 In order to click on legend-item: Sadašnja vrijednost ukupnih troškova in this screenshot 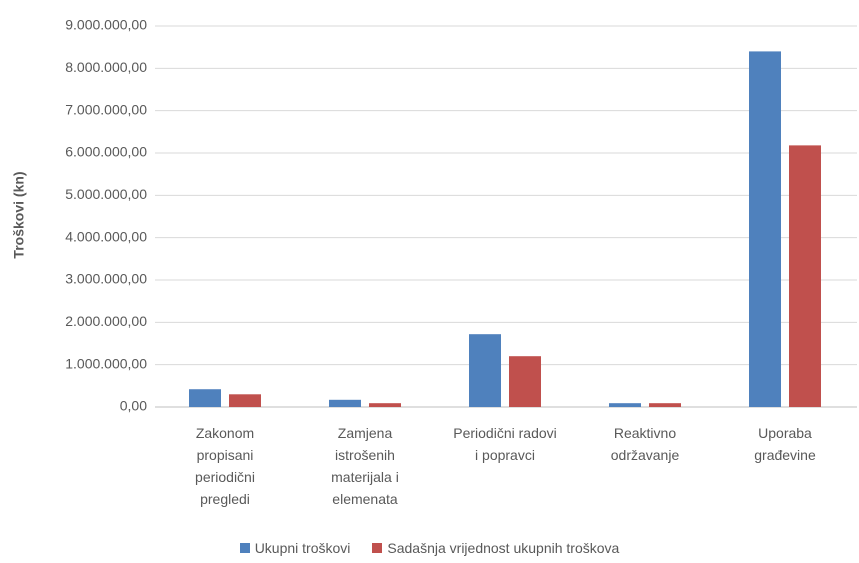, I will do `click(495, 548)`.